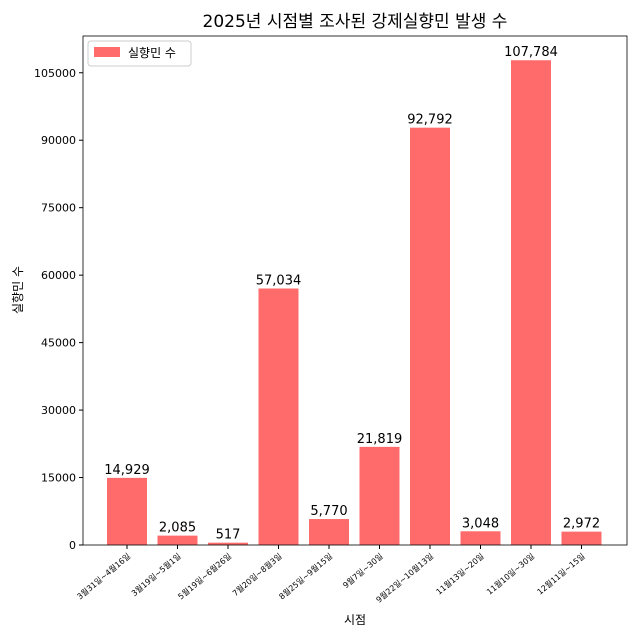 The image size is (640, 640). I want to click on data-label: 21,819, so click(380, 439).